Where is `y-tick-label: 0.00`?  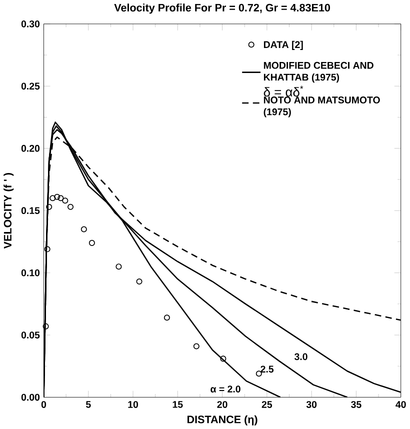 y-tick-label: 0.00 is located at coordinates (31, 397).